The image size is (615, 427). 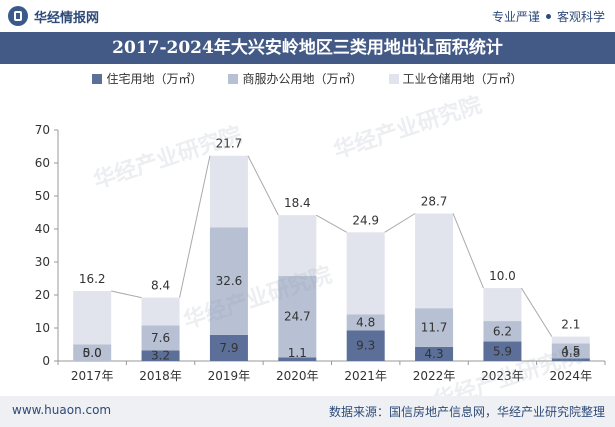 What do you see at coordinates (42, 130) in the screenshot?
I see `y-tick-label: 70` at bounding box center [42, 130].